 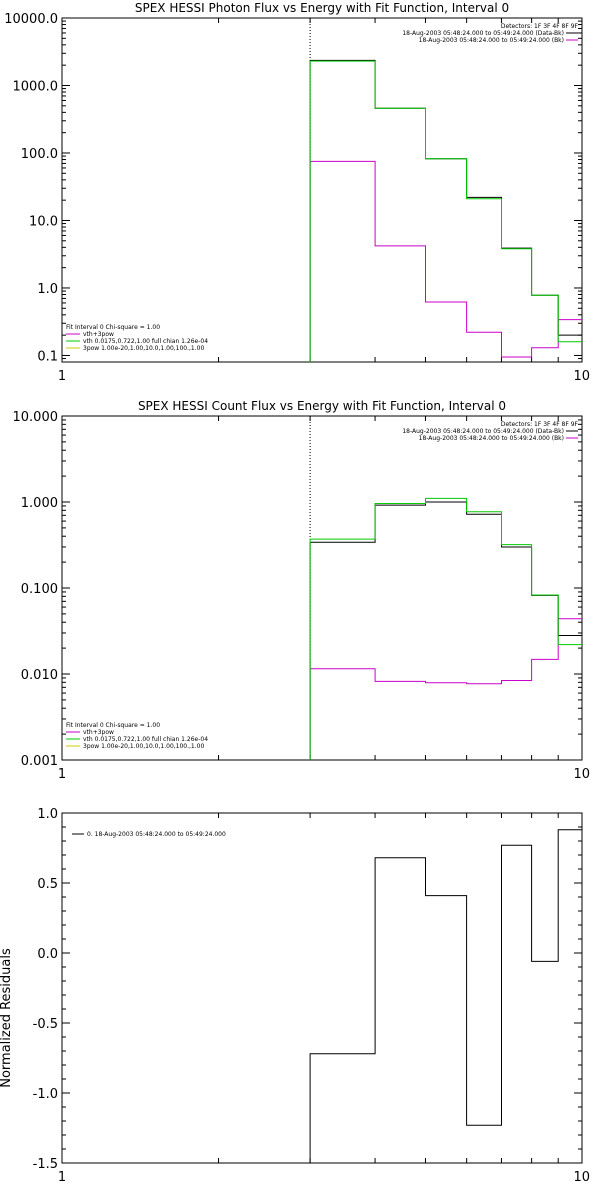 What do you see at coordinates (39, 675) in the screenshot?
I see `y-tick-label: 0.010` at bounding box center [39, 675].